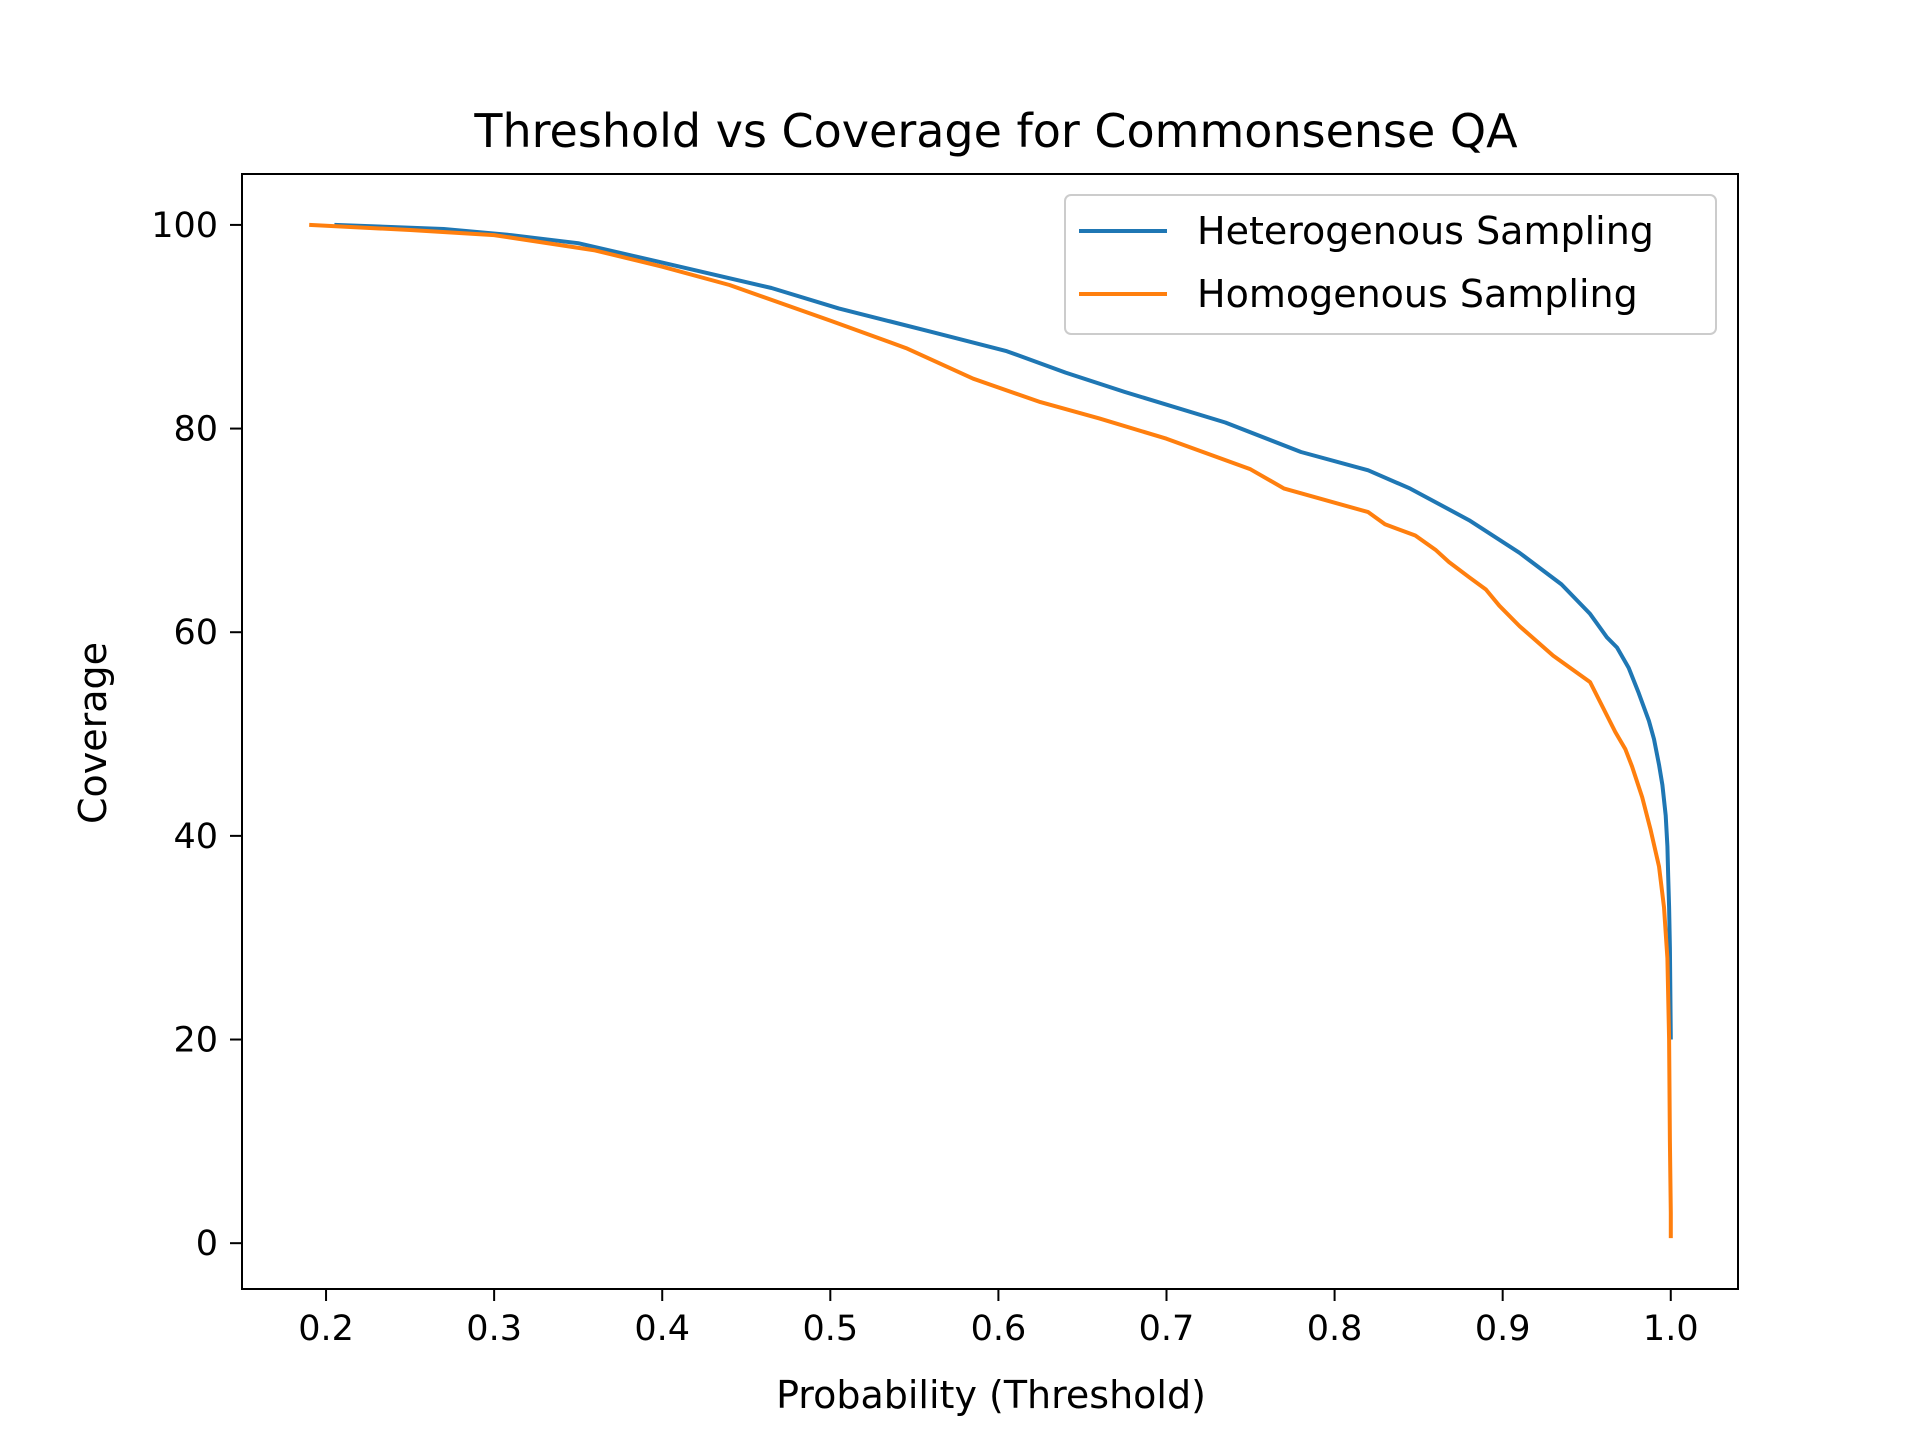 The height and width of the screenshot is (1440, 1920). What do you see at coordinates (1503, 1329) in the screenshot?
I see `x-tick-label: 0.9` at bounding box center [1503, 1329].